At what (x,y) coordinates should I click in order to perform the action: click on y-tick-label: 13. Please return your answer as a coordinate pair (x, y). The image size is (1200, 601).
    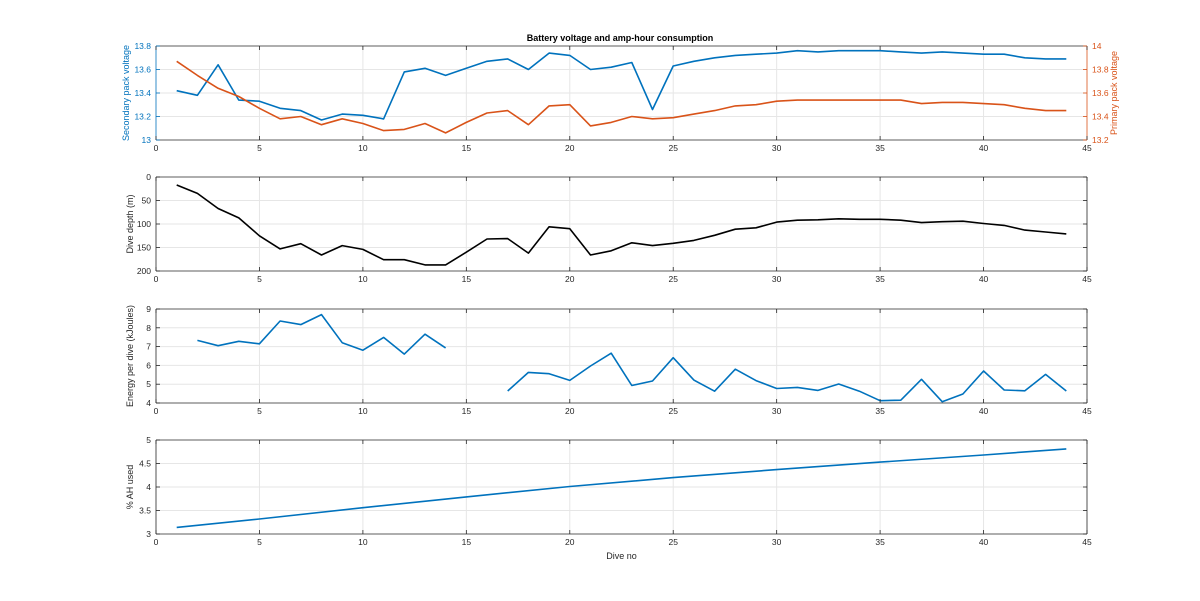
    Looking at the image, I should click on (147, 140).